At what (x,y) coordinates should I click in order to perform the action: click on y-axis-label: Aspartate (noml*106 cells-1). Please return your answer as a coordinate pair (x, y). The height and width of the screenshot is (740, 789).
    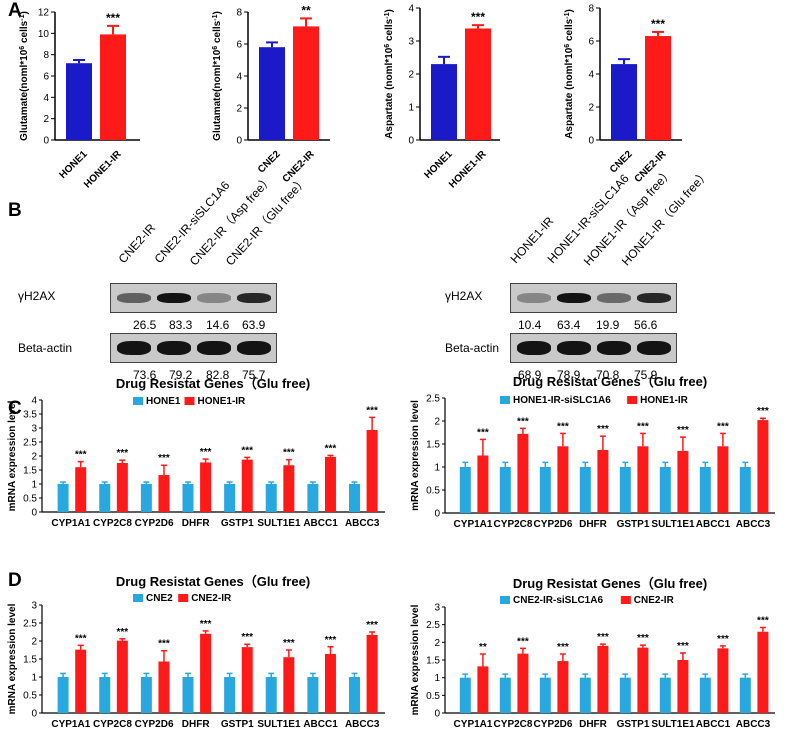
    Looking at the image, I should click on (390, 74).